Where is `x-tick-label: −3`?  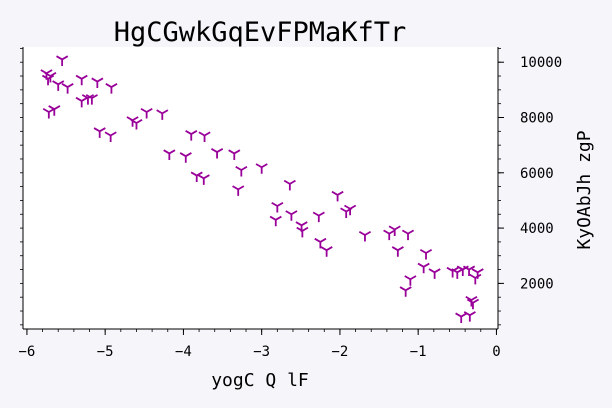 x-tick-label: −3 is located at coordinates (261, 352).